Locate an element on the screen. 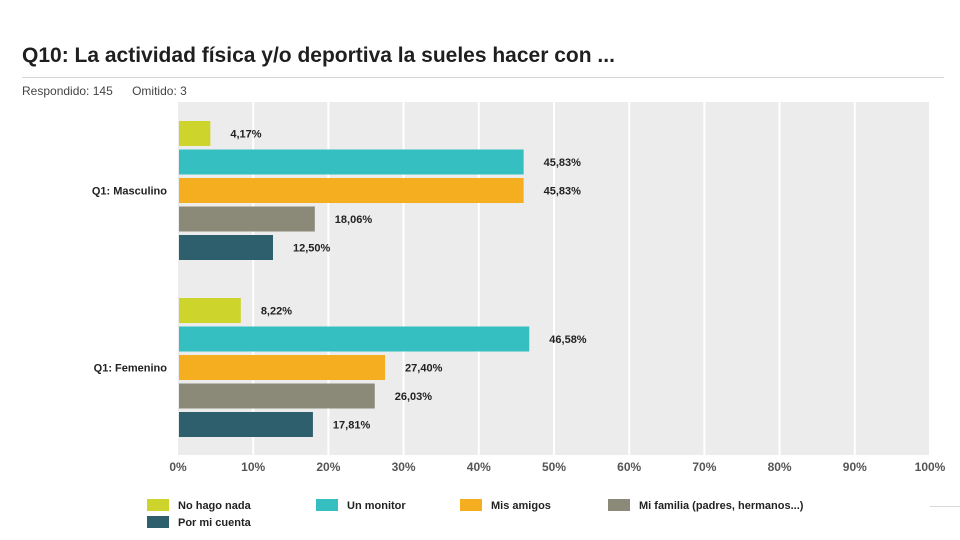 The image size is (960, 540). response-summary: Respondido: 145 Omitido: 3 is located at coordinates (110, 91).